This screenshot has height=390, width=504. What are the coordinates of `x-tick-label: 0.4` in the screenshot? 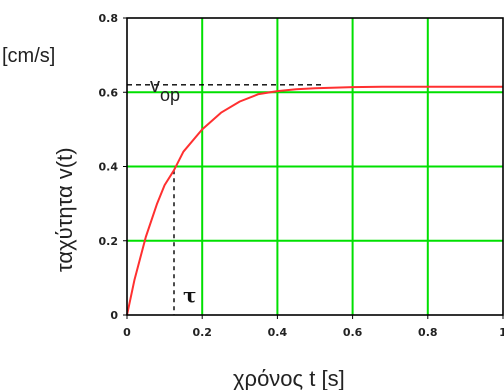 It's located at (278, 332).